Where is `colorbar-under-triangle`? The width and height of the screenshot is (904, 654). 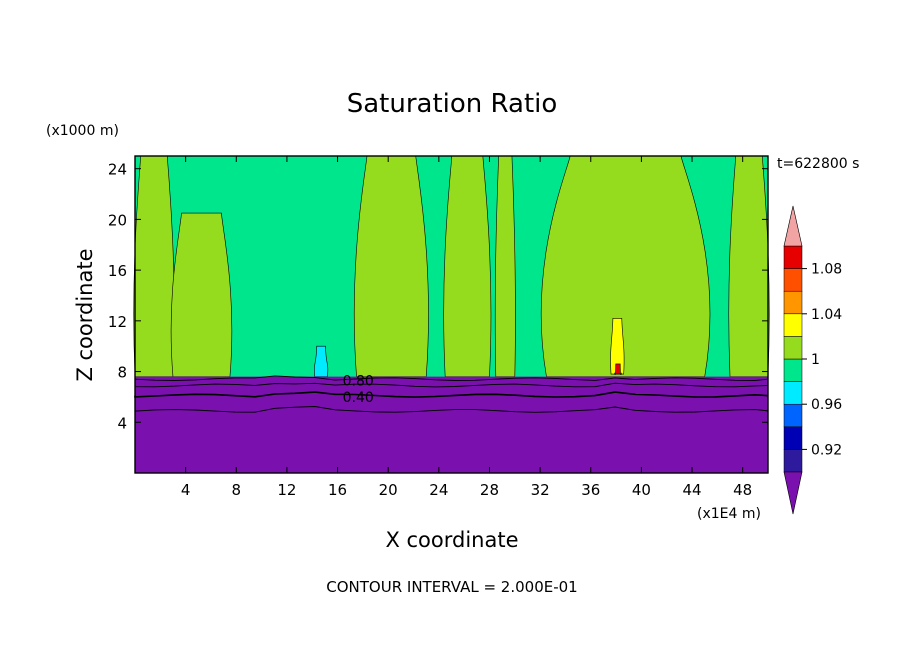
colorbar-under-triangle is located at coordinates (793, 493).